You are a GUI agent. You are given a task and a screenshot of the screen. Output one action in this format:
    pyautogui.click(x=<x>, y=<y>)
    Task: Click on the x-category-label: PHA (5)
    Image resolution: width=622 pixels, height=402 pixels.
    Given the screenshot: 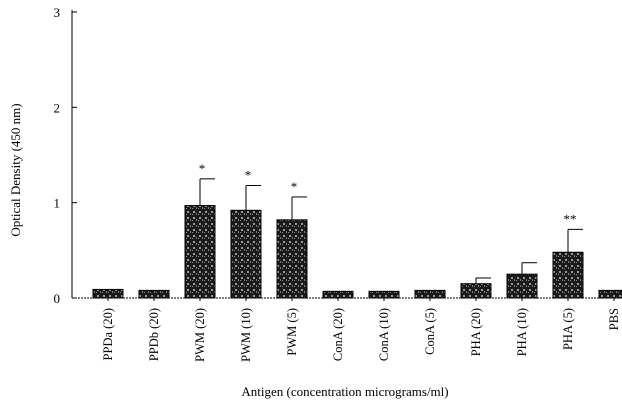 What is the action you would take?
    pyautogui.click(x=568, y=329)
    